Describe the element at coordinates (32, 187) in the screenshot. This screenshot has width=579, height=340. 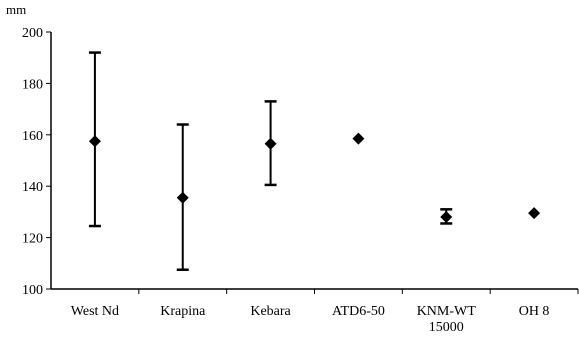
I see `y-tick-label: 140` at that location.